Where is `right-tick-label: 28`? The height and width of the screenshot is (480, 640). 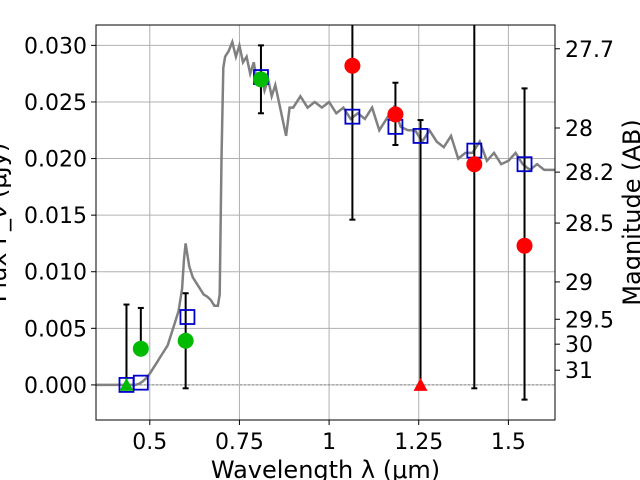 right-tick-label: 28 is located at coordinates (579, 129).